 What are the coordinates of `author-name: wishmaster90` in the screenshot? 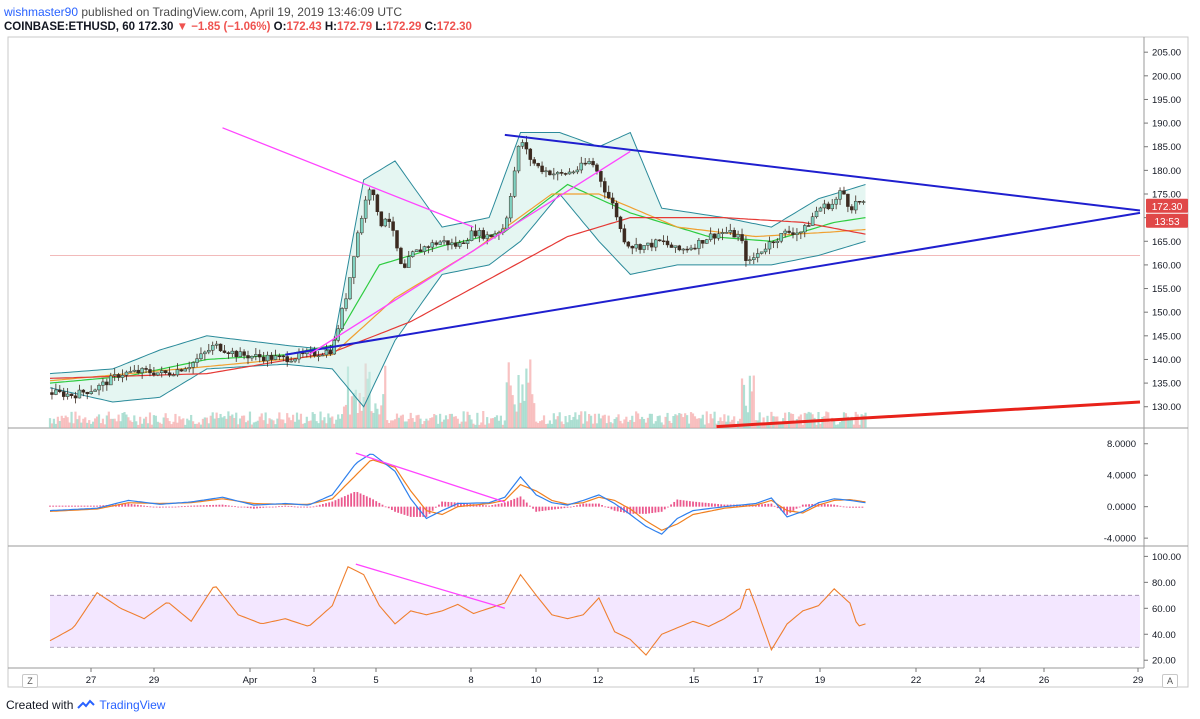 It's located at (41, 12).